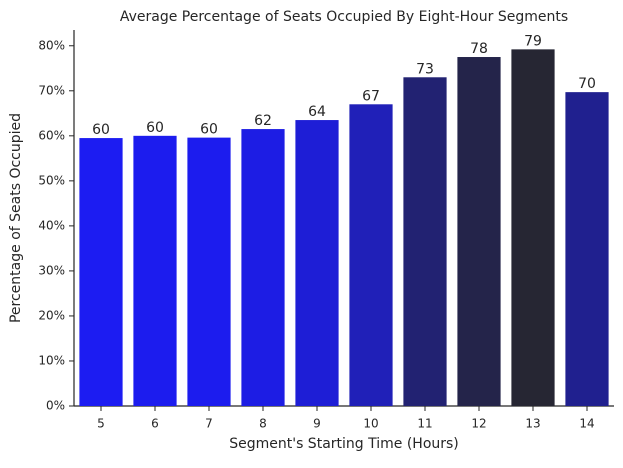 The height and width of the screenshot is (468, 623). Describe the element at coordinates (155, 424) in the screenshot. I see `x-tick-label: 6` at that location.